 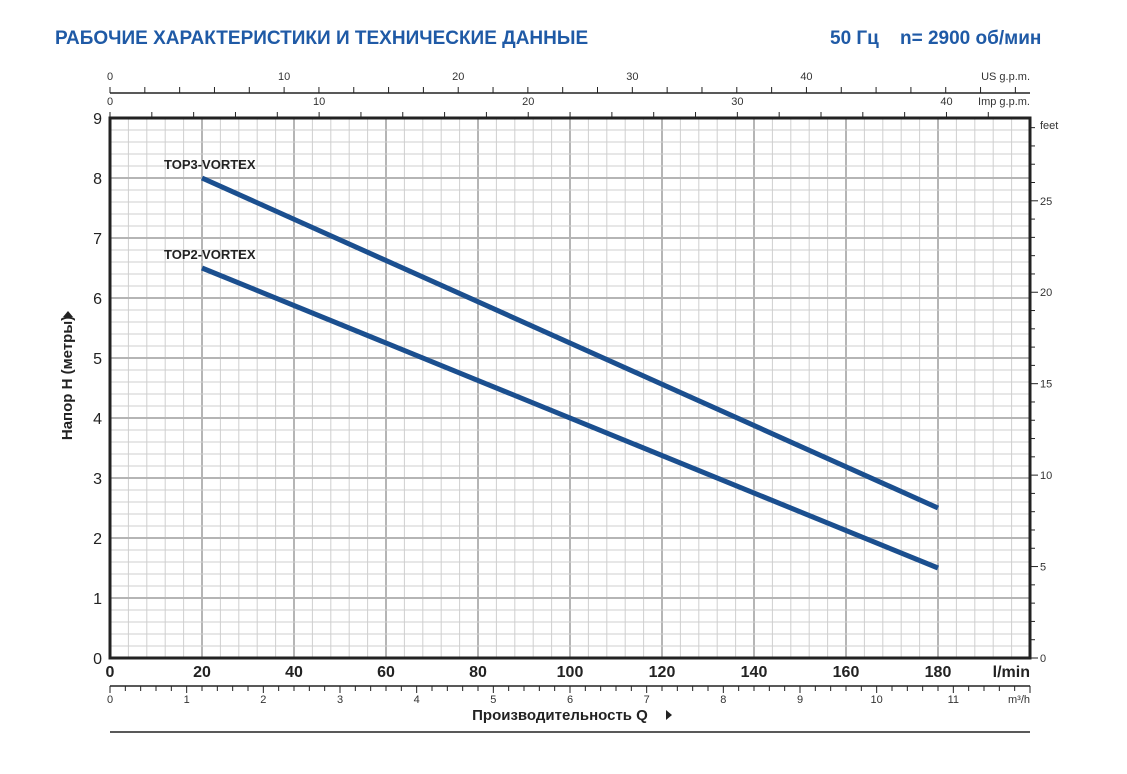 I want to click on feet-tick-label: 10, so click(x=1046, y=476).